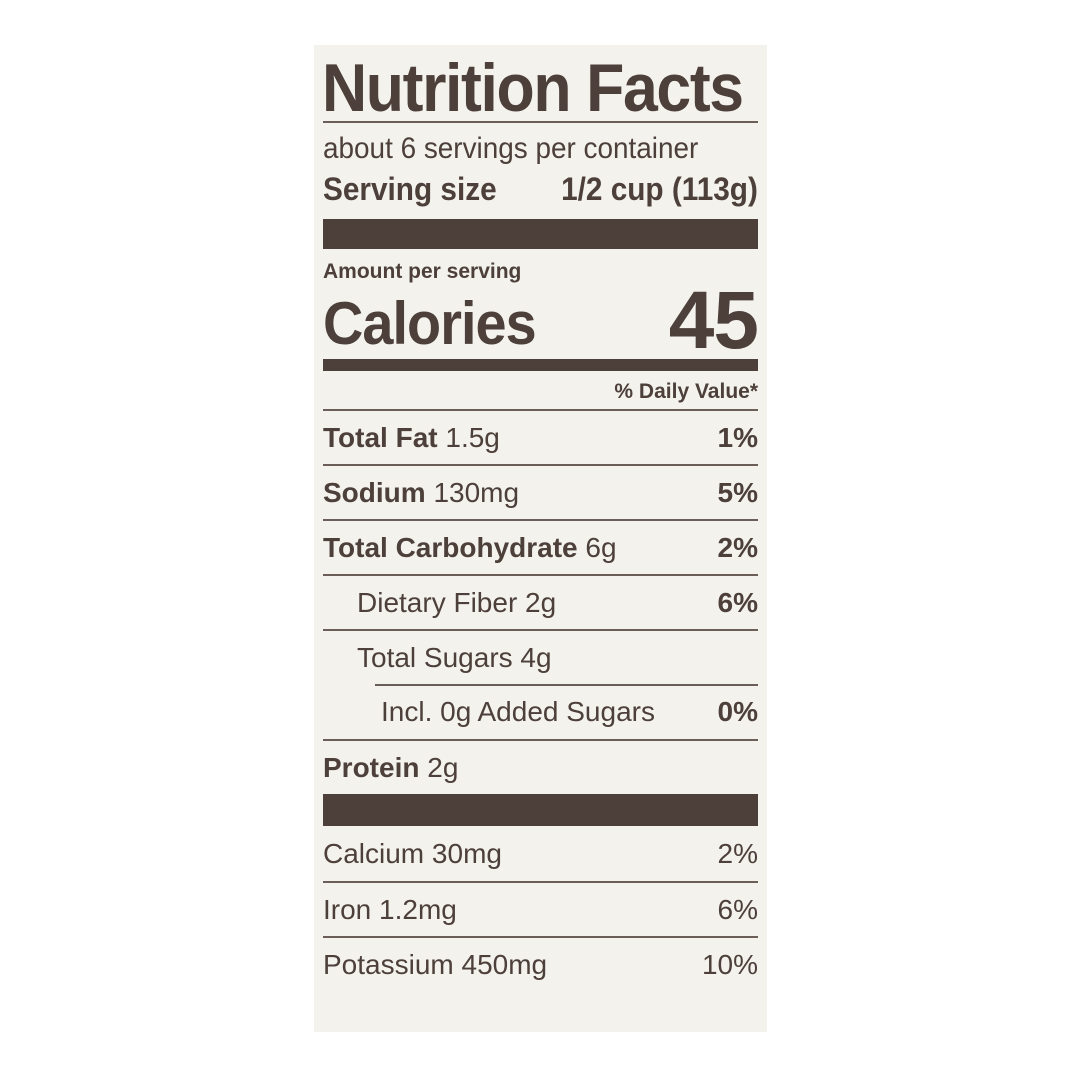  What do you see at coordinates (422, 271) in the screenshot?
I see `amount-per-serving: Amount per serving` at bounding box center [422, 271].